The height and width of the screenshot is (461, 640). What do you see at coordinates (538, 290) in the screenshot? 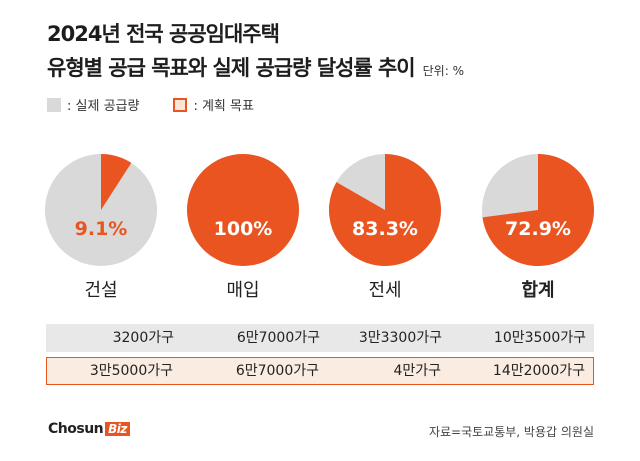
I see `category-label-total: 합계` at bounding box center [538, 290].